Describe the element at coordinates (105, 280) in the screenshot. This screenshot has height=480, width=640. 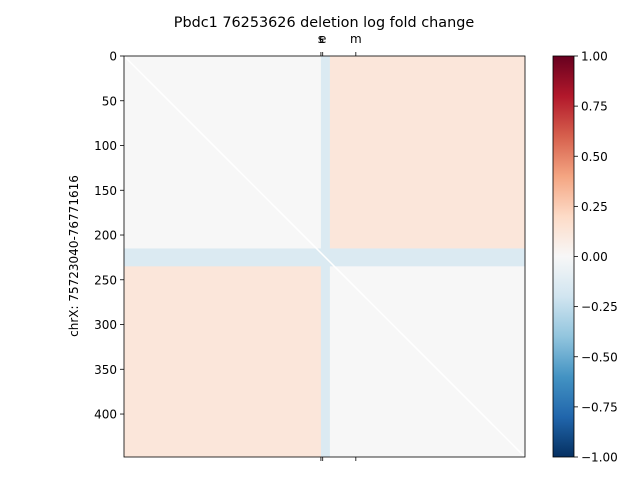
I see `y-tick-label: 250` at that location.